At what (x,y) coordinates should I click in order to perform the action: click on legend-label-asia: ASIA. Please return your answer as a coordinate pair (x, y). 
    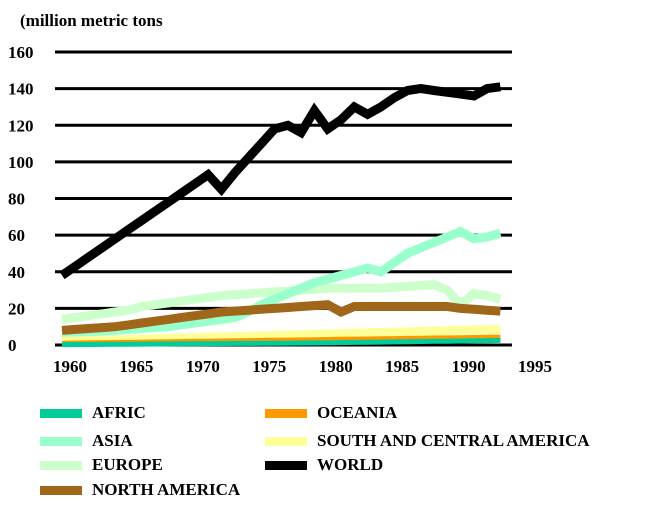
    Looking at the image, I should click on (112, 440).